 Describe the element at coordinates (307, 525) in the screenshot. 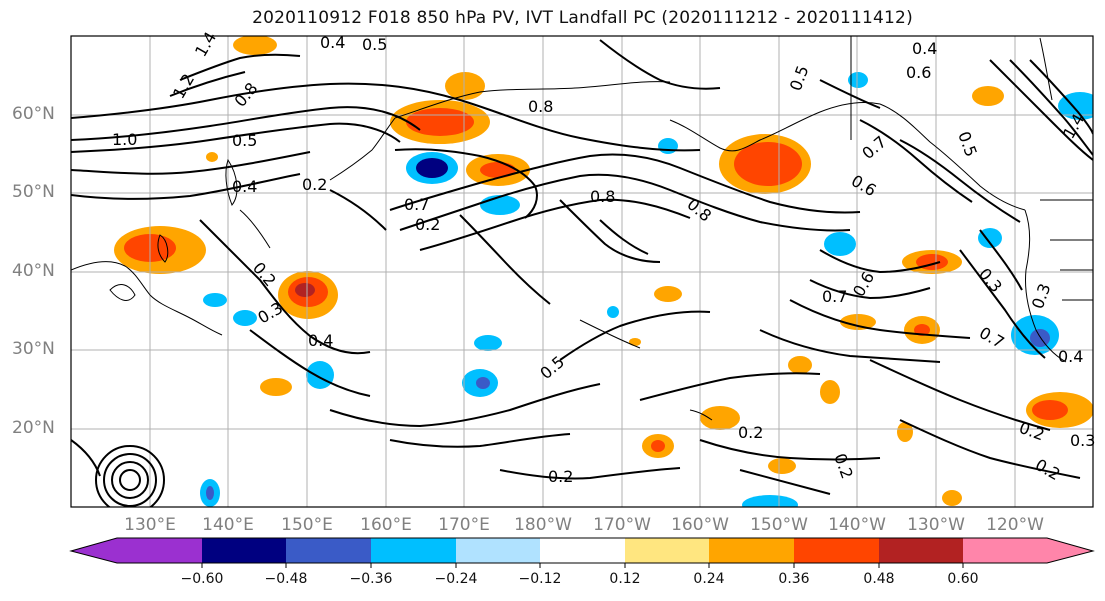

I see `lon-label: 150°E` at that location.